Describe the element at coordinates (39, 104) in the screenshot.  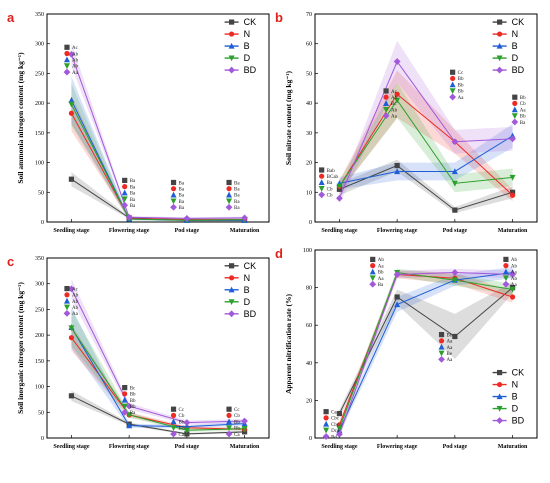
I see `y-tick-label: 200` at that location.